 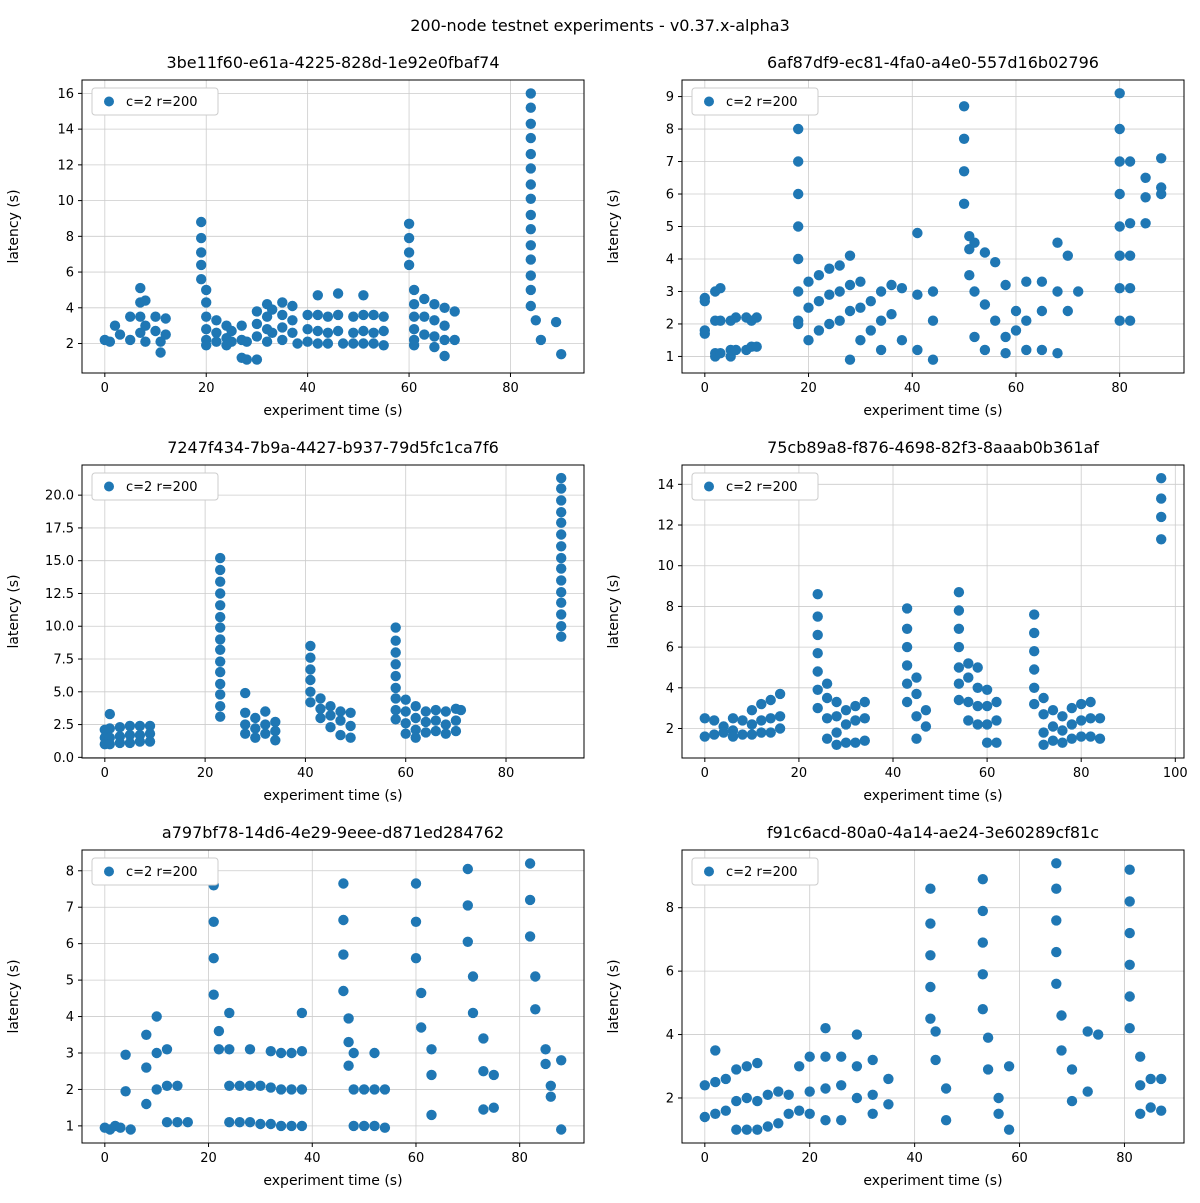 I want to click on y-tick-label: 17.5, so click(x=59, y=528).